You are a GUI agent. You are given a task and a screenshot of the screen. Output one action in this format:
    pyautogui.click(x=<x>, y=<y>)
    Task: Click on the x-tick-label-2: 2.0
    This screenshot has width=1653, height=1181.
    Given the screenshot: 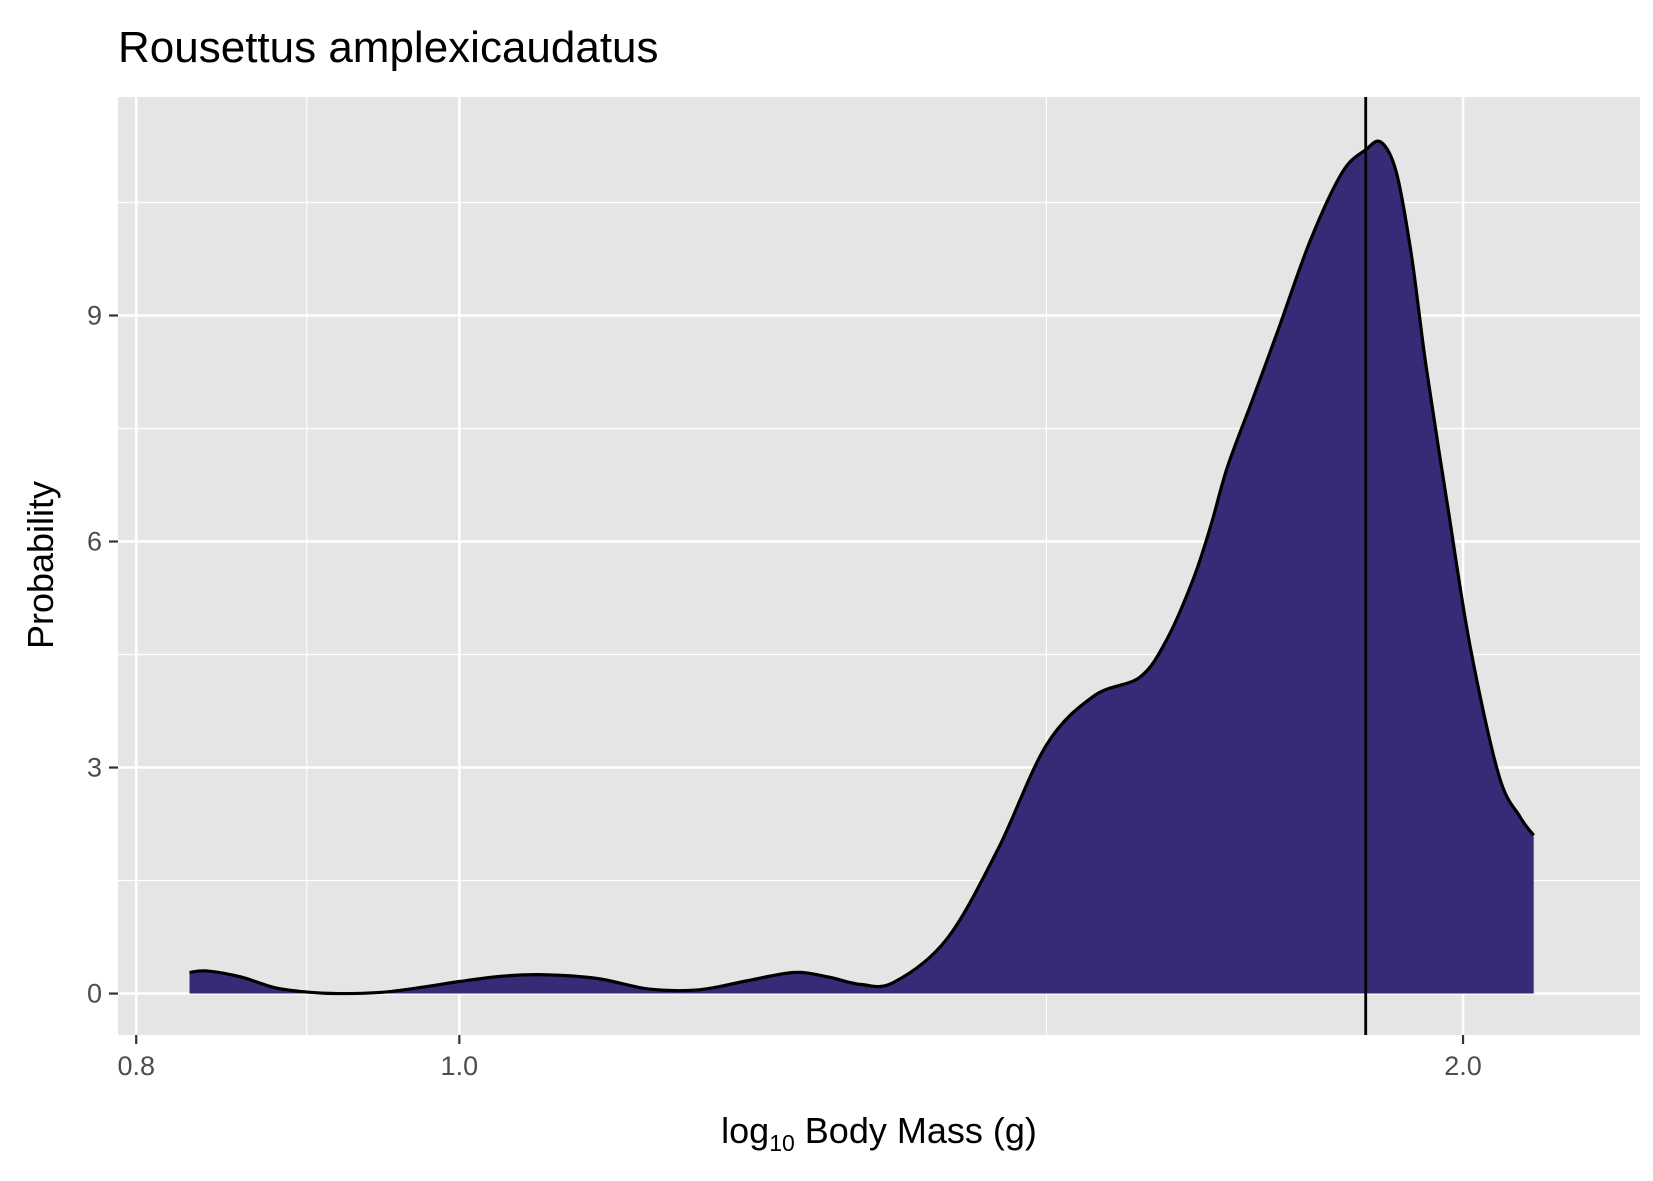 What is the action you would take?
    pyautogui.click(x=1463, y=1066)
    